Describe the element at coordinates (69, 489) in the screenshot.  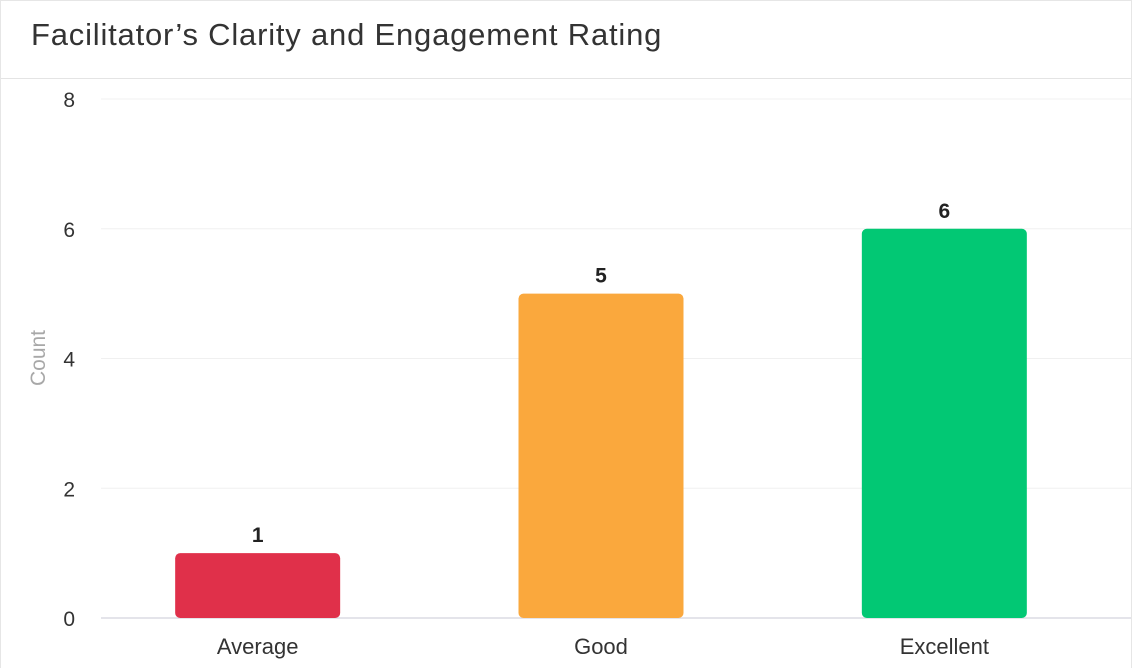
I see `y-tick-label-2: 2` at that location.